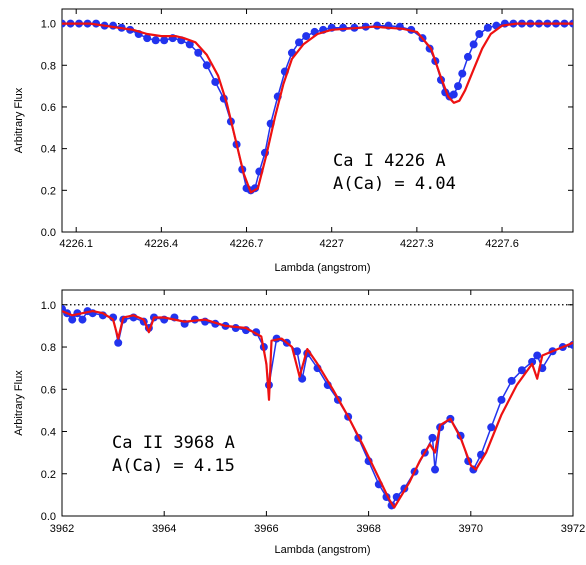  Describe the element at coordinates (162, 244) in the screenshot. I see `x-tick-label: 4226.4` at that location.